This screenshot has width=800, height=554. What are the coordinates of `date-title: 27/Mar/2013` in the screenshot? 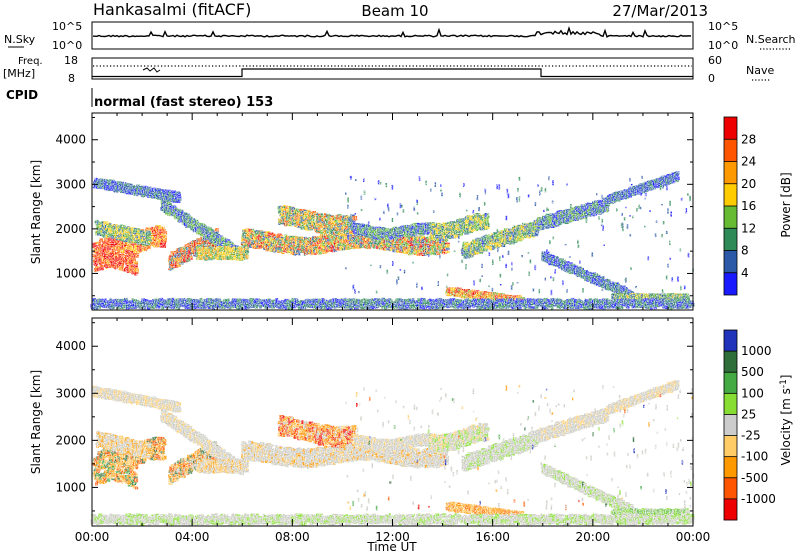 It's located at (660, 11).